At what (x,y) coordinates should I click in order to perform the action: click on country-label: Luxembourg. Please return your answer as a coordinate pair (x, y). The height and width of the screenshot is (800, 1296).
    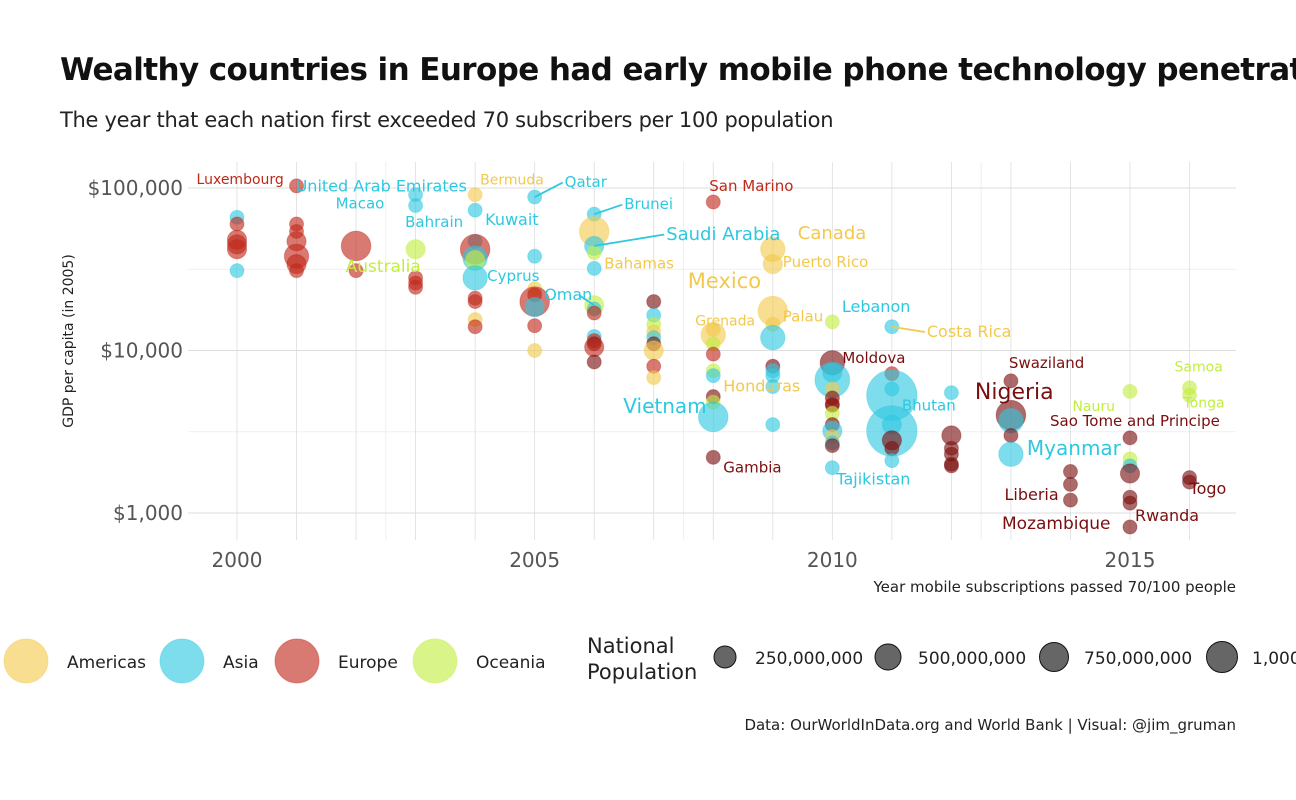
    Looking at the image, I should click on (240, 180).